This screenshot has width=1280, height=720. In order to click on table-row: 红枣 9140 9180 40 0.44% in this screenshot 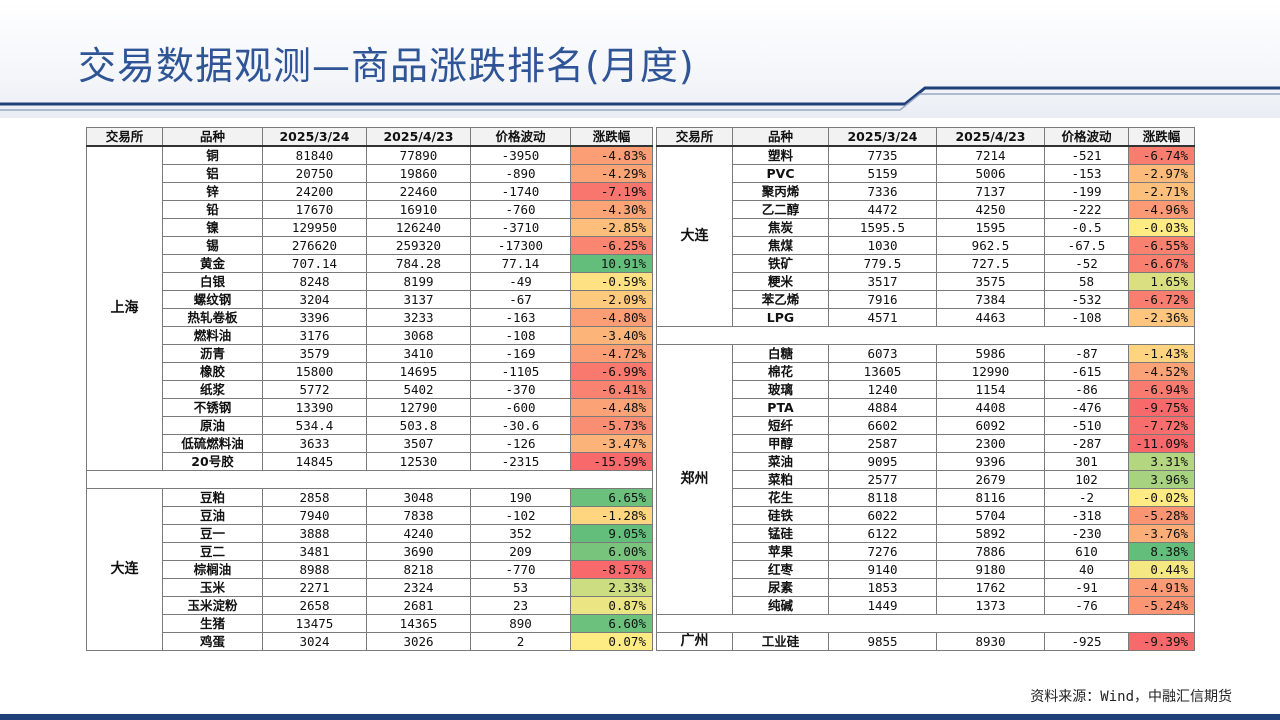, I will do `click(926, 569)`.